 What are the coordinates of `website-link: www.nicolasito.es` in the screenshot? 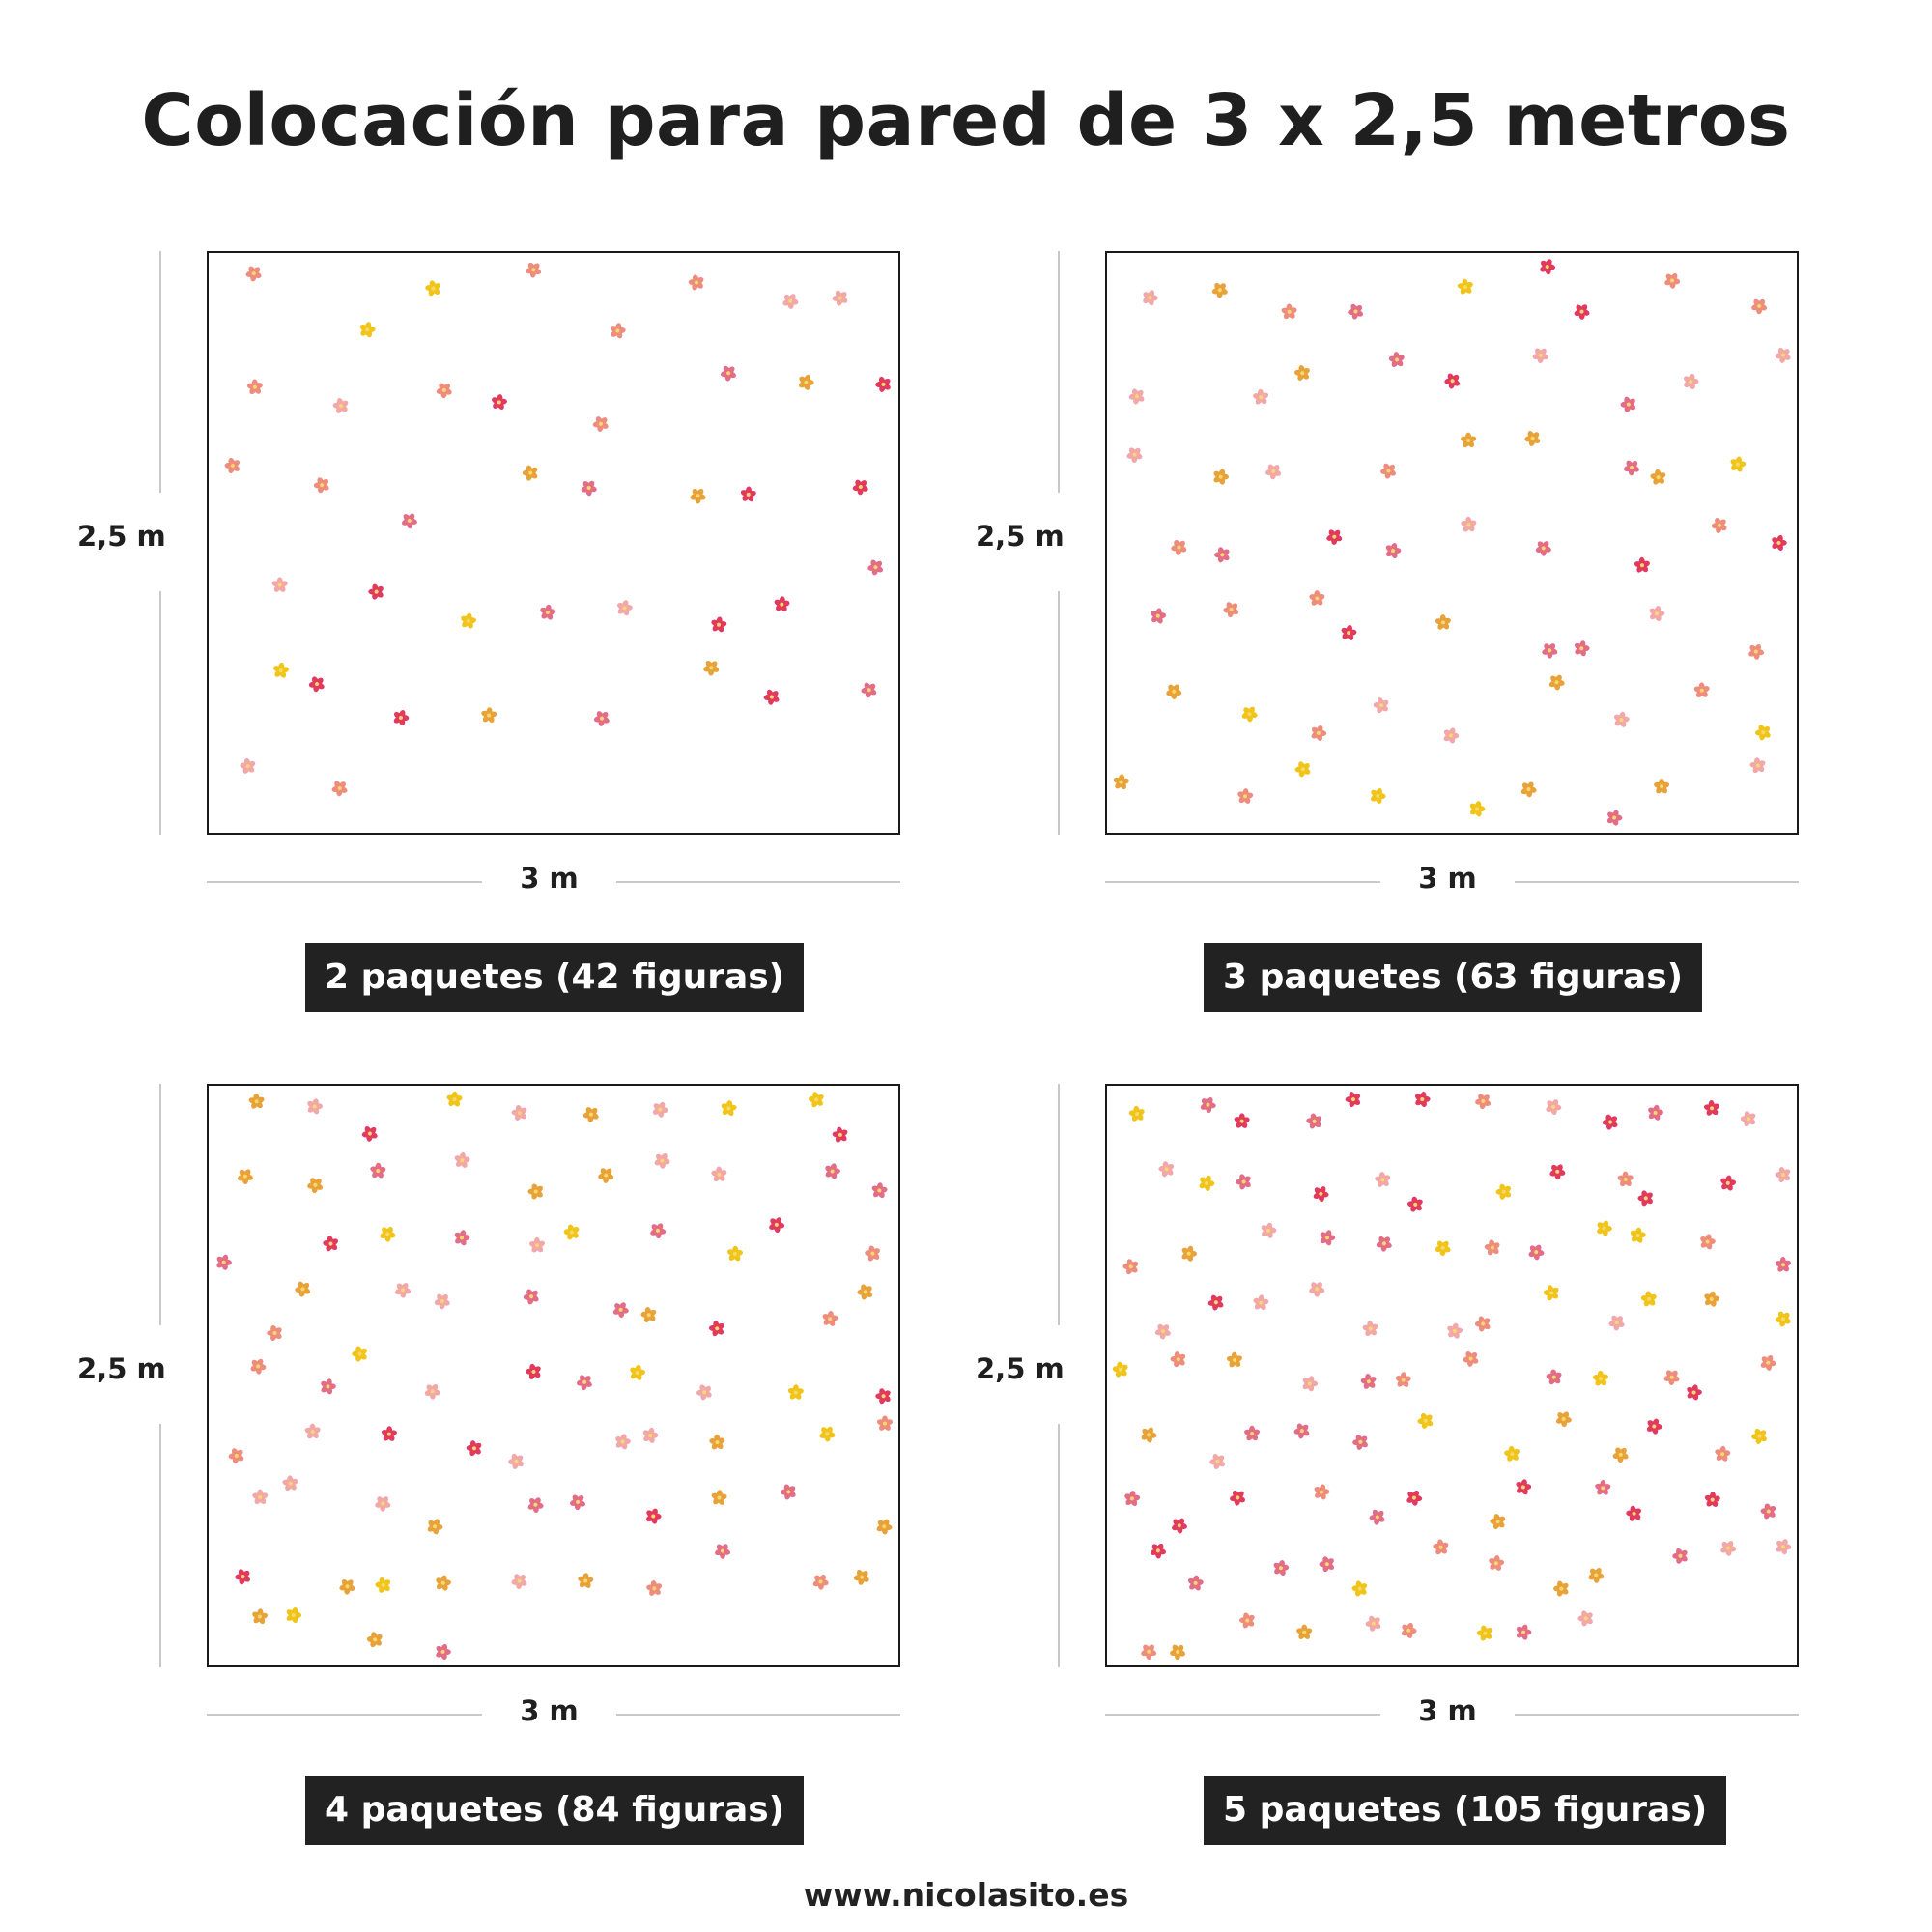 It's located at (966, 1895).